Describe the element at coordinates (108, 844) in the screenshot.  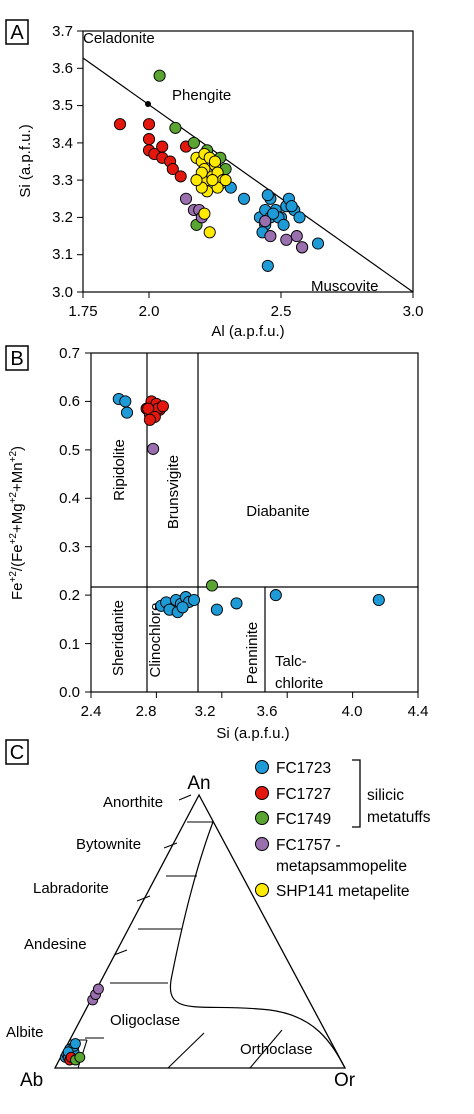
I see `panel-c-field-bytownite: Bytownite` at that location.